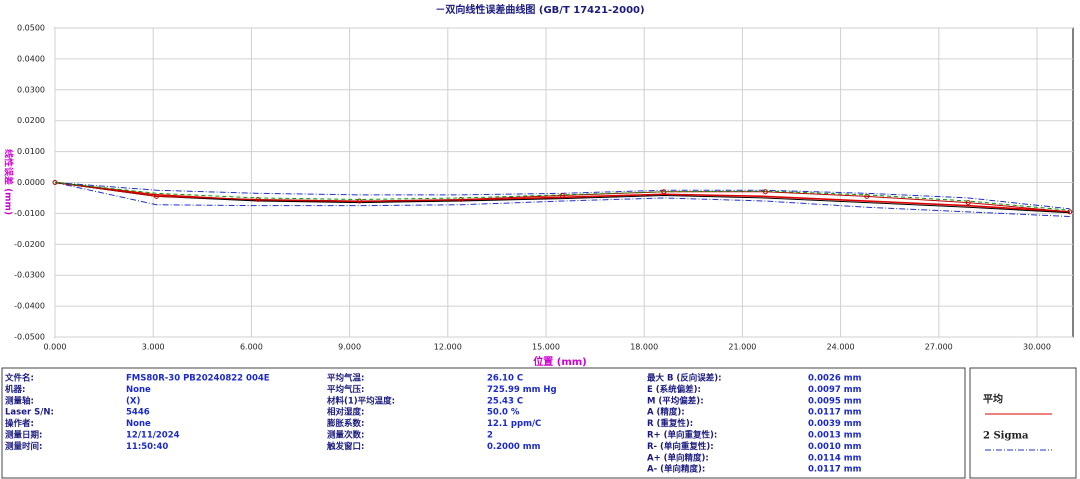  Describe the element at coordinates (514, 447) in the screenshot. I see `info-value: 0.2000 mm` at that location.